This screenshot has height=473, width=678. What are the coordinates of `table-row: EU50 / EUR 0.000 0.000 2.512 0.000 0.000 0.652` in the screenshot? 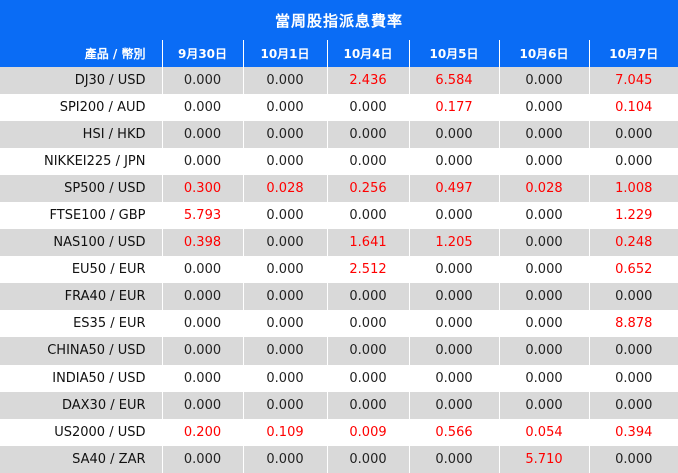 It's located at (339, 270).